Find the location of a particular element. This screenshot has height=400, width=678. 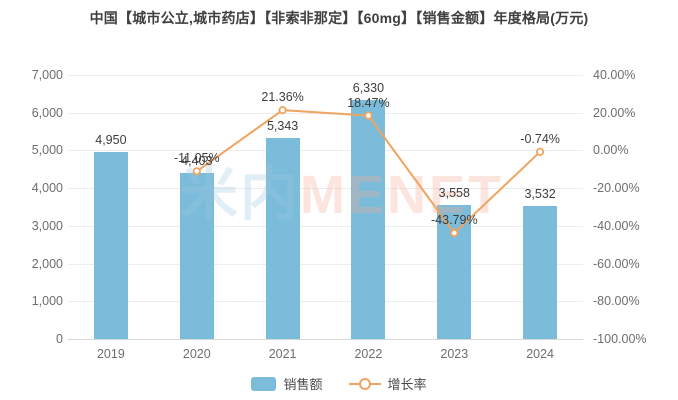

growth-value-label: 21.36% is located at coordinates (282, 97).